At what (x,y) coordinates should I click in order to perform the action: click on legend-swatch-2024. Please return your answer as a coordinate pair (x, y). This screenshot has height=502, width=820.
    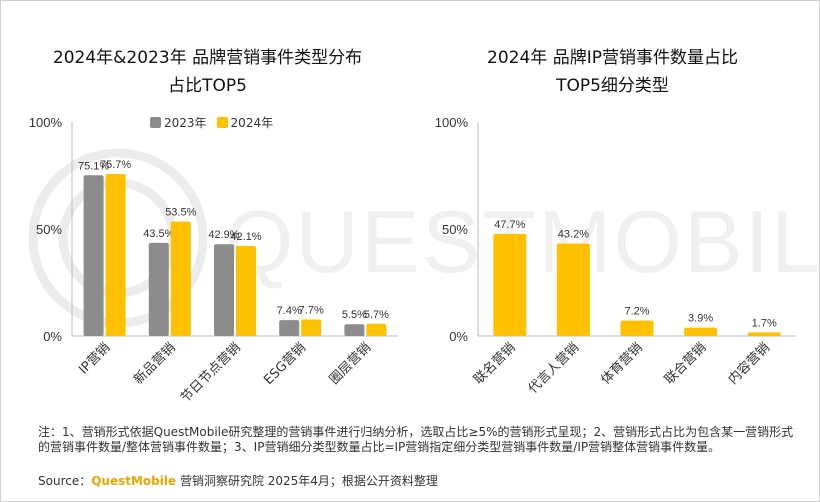
    Looking at the image, I should click on (222, 122).